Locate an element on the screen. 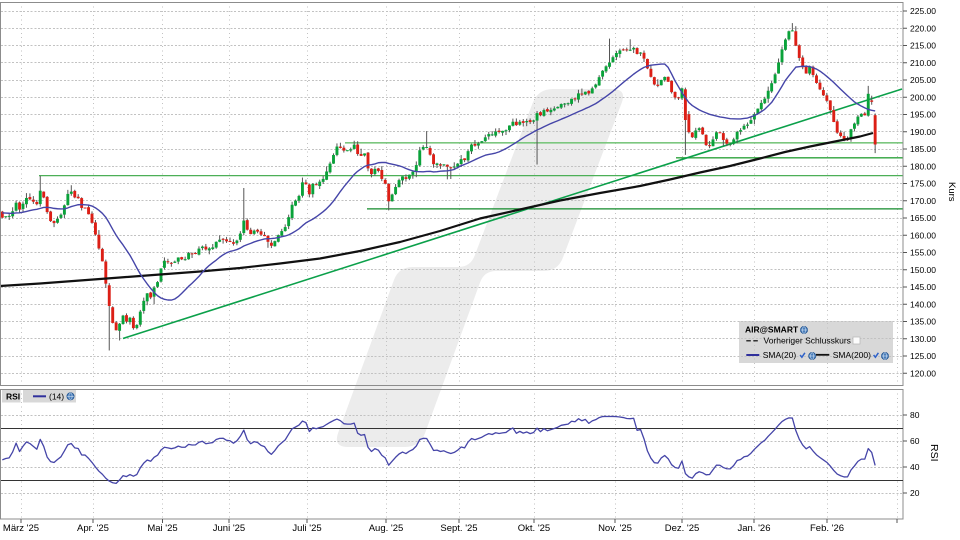  svg-text: 60 is located at coordinates (915, 441).